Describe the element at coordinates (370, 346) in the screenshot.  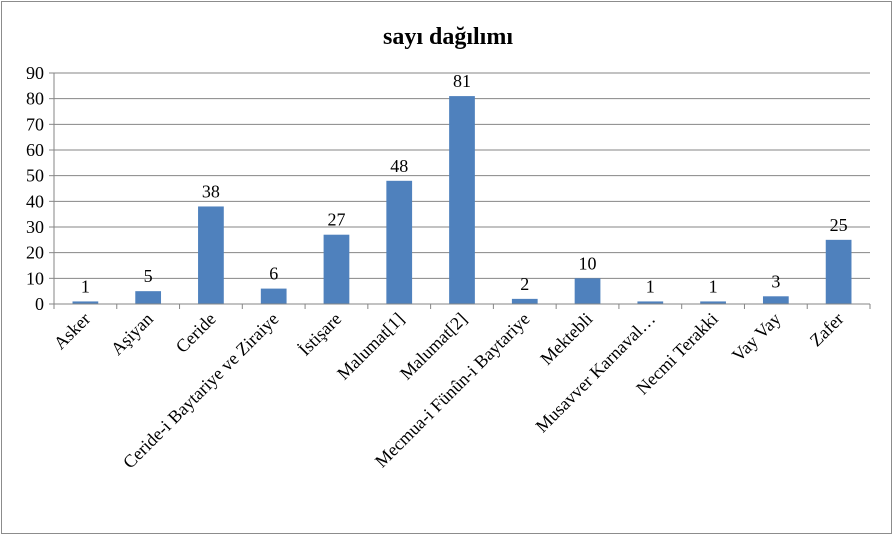
I see `x-tick-label: Malumat[1]` at that location.